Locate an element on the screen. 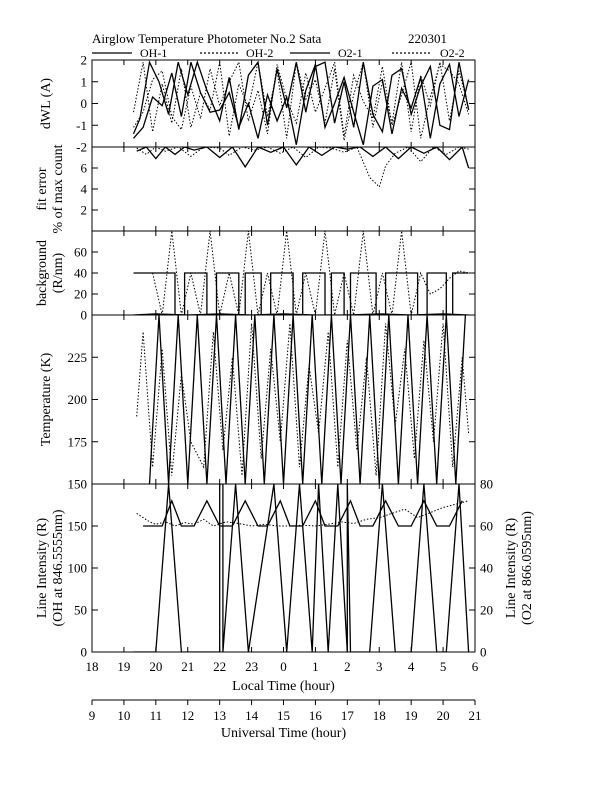 The height and width of the screenshot is (792, 612). y-right-tick-label: 0 is located at coordinates (483, 652).